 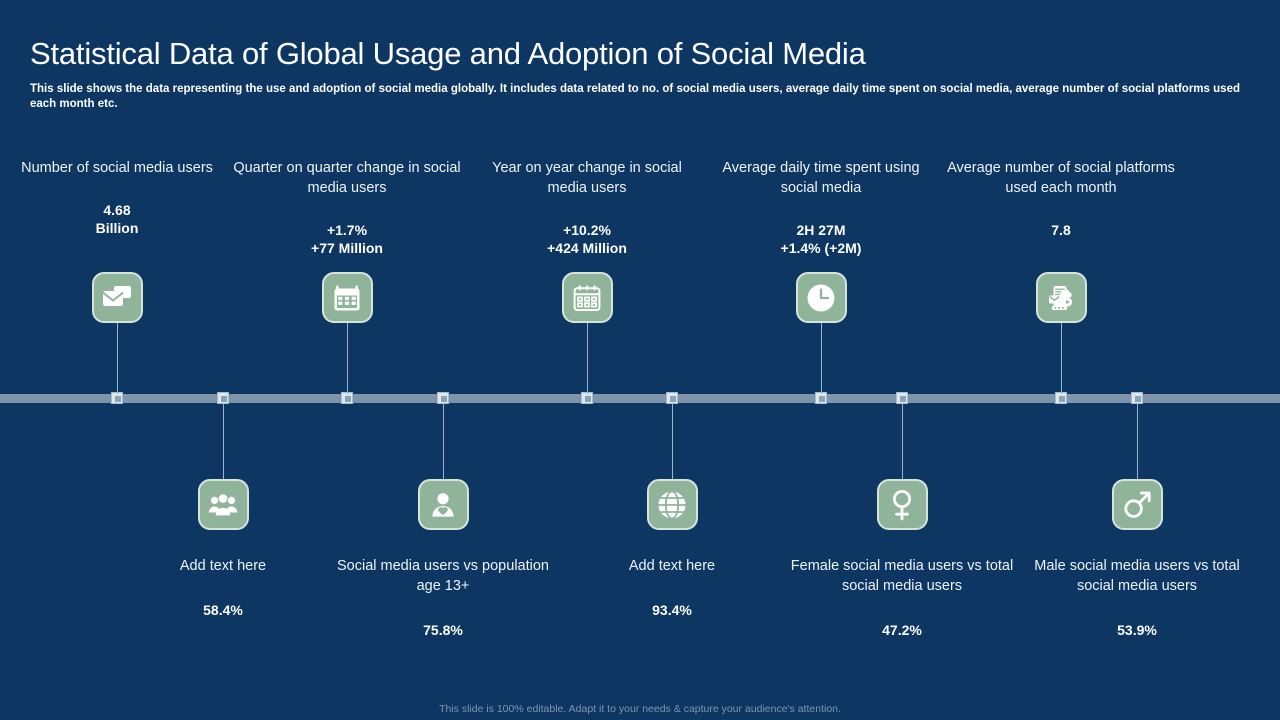 I want to click on top-stat-value: +1.7% +77 Million, so click(x=347, y=239).